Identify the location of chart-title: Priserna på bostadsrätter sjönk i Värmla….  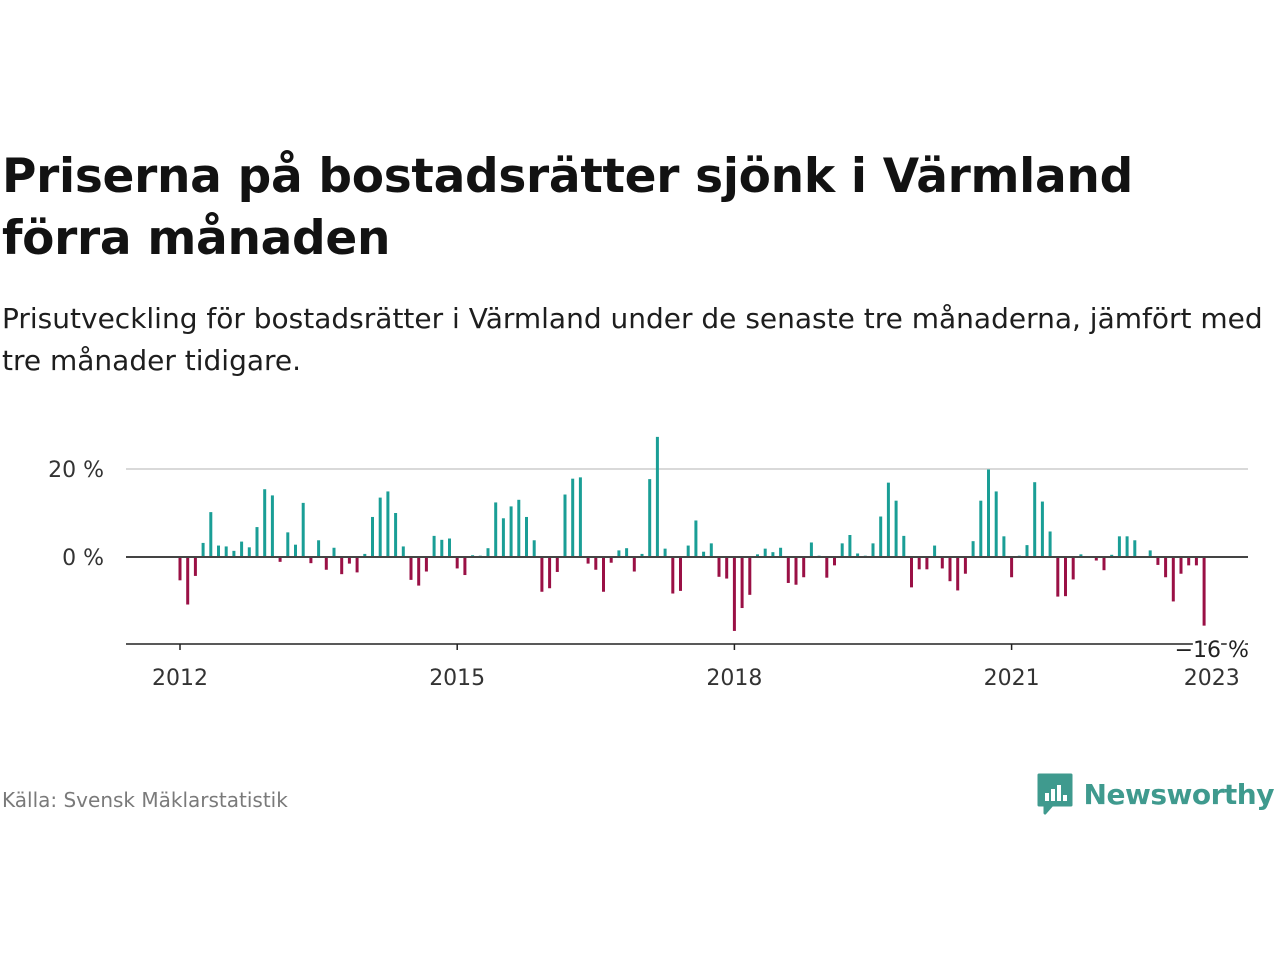
(567, 207).